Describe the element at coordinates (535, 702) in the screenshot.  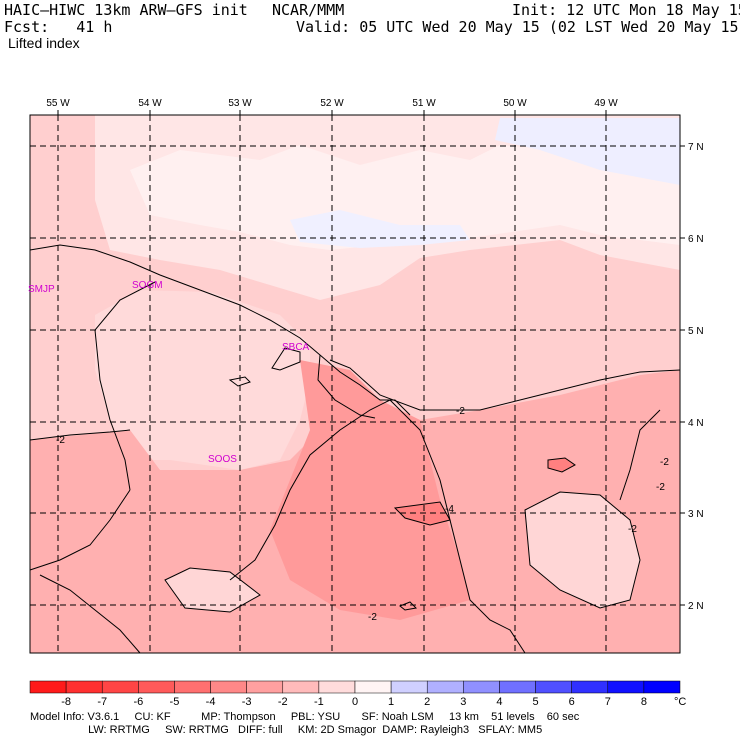
I see `colorbar-tick-label: 5` at that location.